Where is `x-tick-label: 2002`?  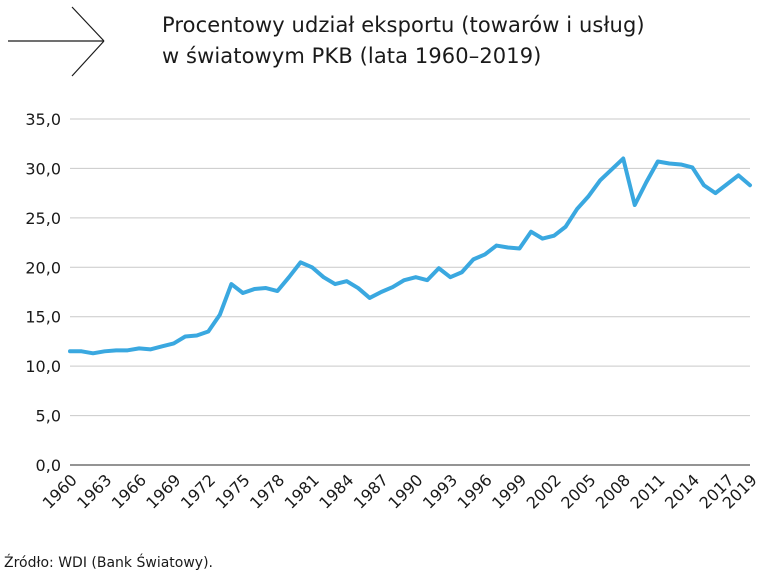
x-tick-label: 2002 is located at coordinates (544, 491).